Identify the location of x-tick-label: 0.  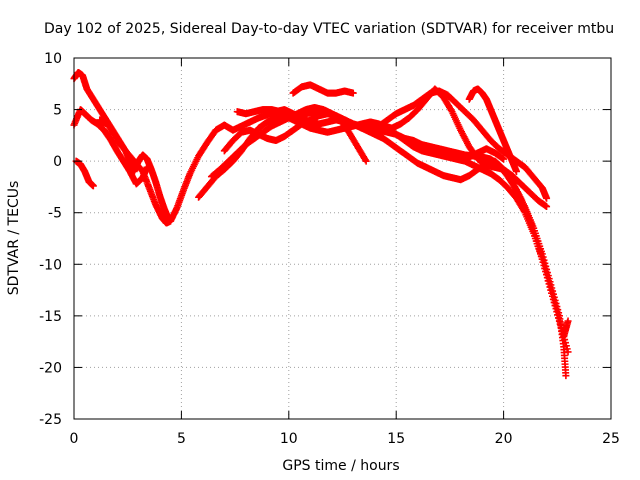
(74, 439).